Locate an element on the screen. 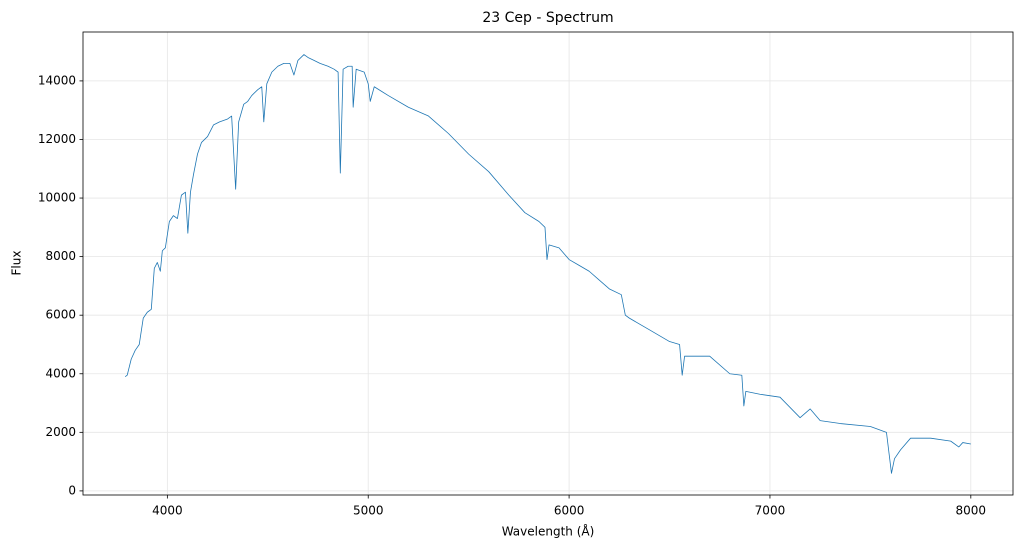 Image resolution: width=1023 pixels, height=549 pixels. y-tick-label: 10000 is located at coordinates (57, 198).